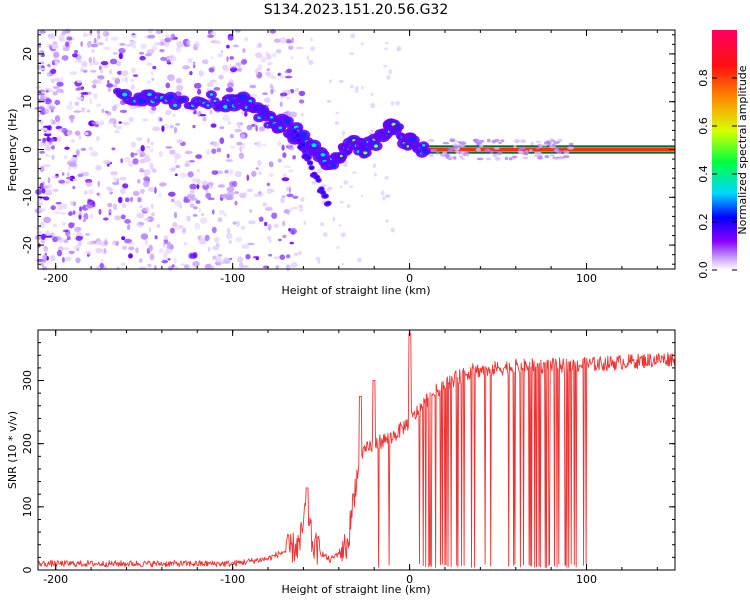  Describe the element at coordinates (724, 150) in the screenshot. I see `colorbar-gradient` at that location.